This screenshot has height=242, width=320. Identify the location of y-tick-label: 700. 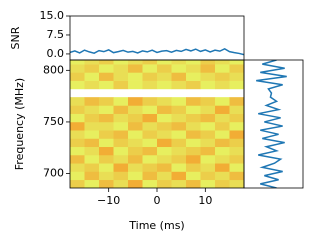
(53, 173).